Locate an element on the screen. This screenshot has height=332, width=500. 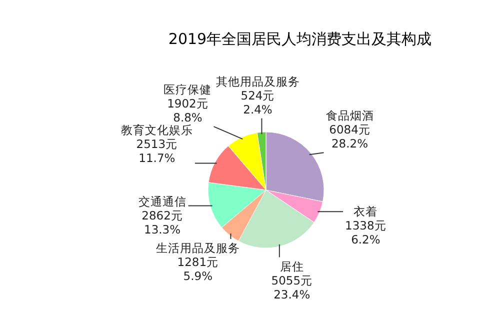
data-label: 1902元 8.8% is located at coordinates (187, 110).